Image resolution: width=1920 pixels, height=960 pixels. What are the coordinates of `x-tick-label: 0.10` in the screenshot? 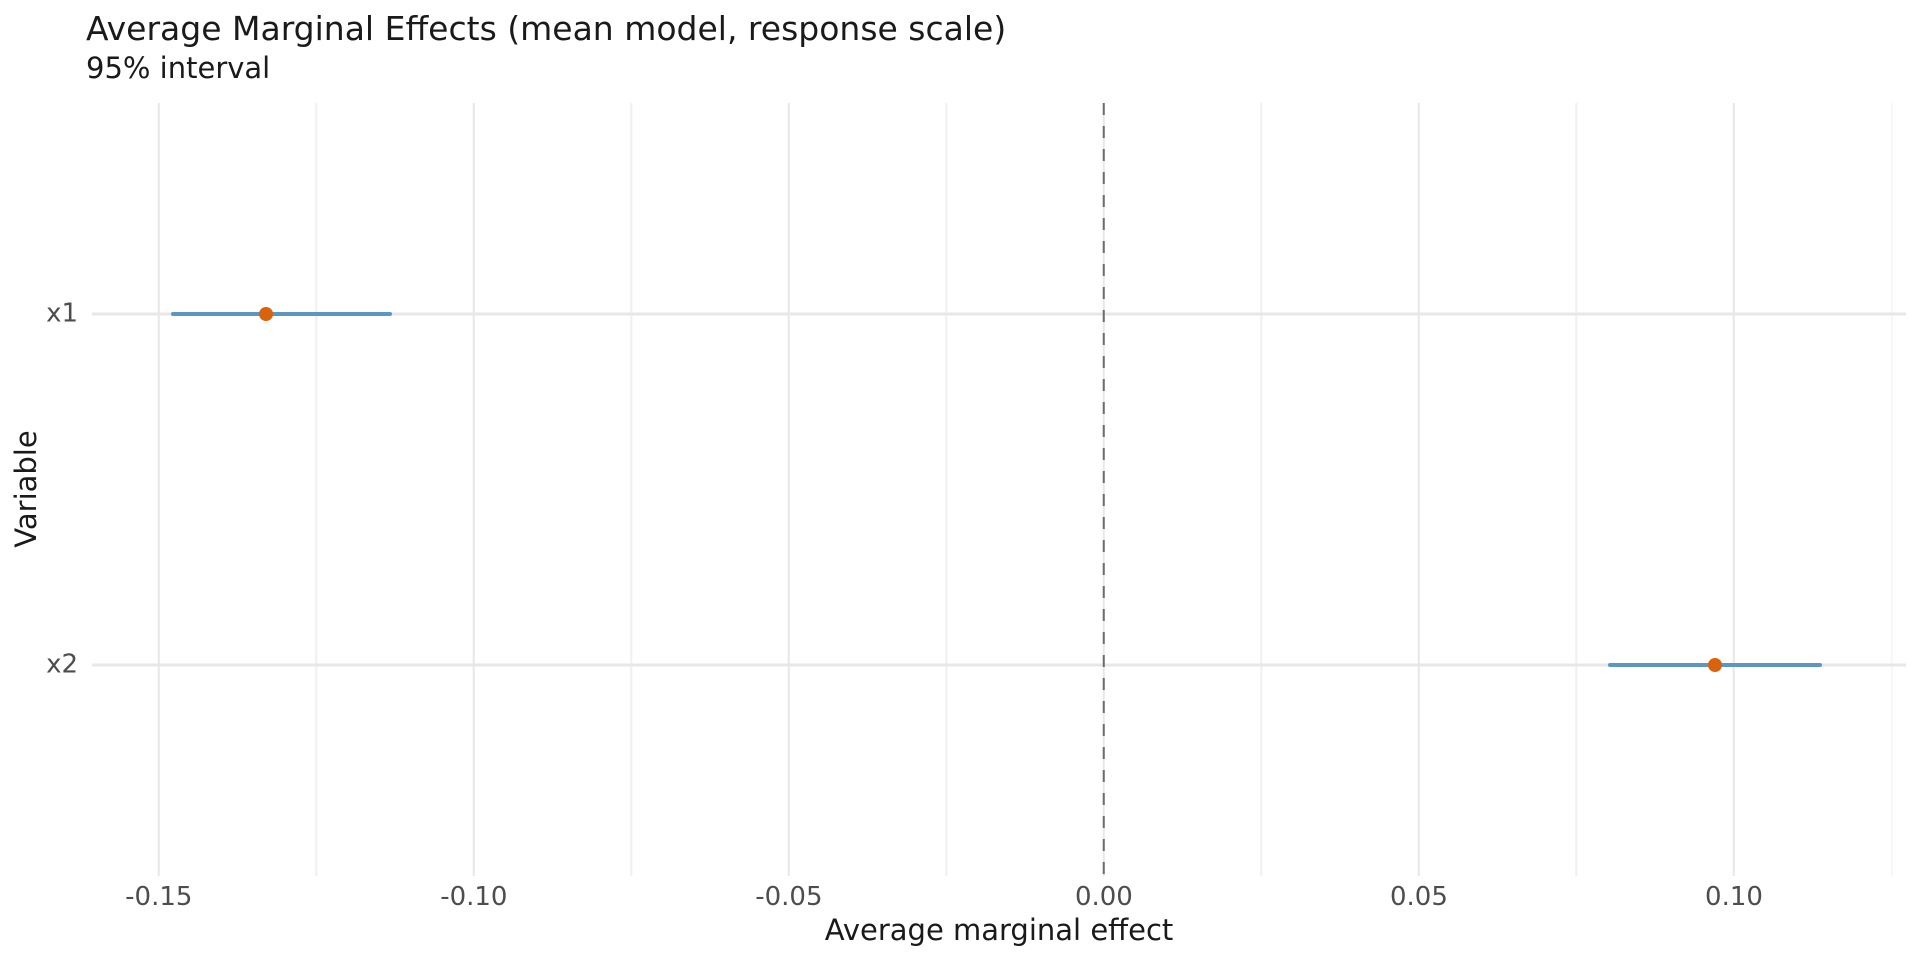 It's located at (1734, 897).